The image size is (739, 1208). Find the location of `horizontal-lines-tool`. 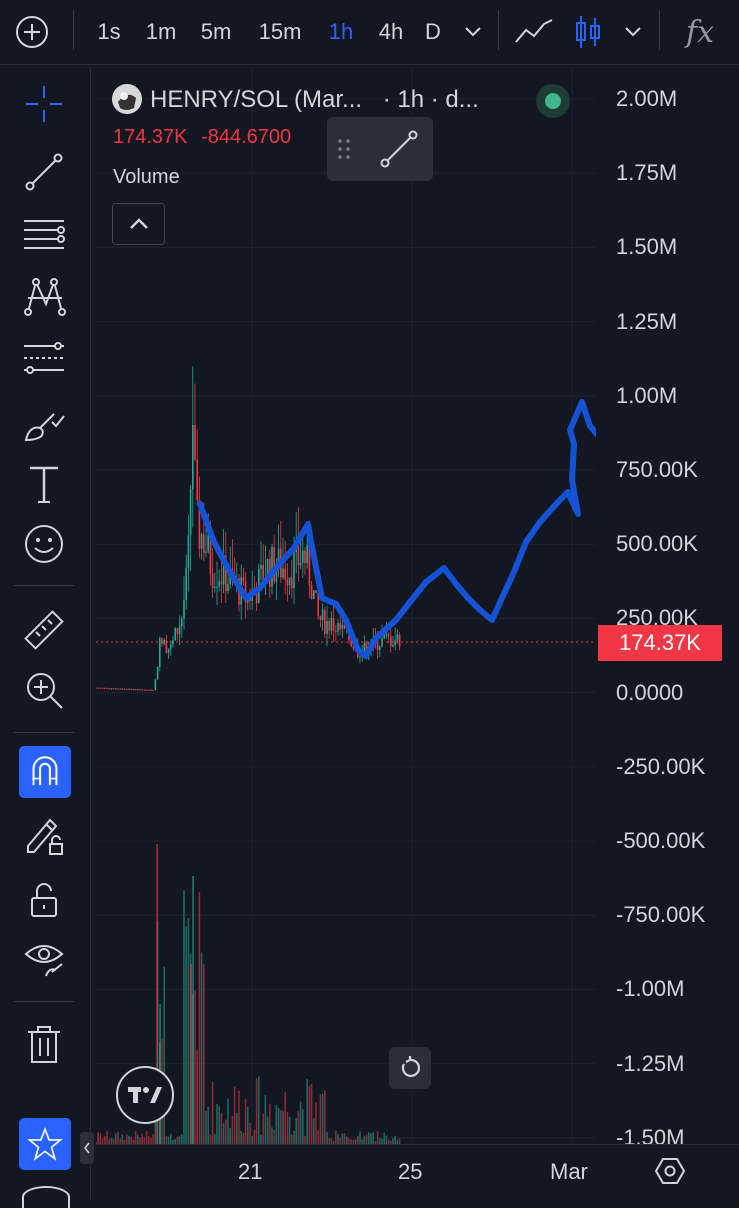

horizontal-lines-tool is located at coordinates (44, 234).